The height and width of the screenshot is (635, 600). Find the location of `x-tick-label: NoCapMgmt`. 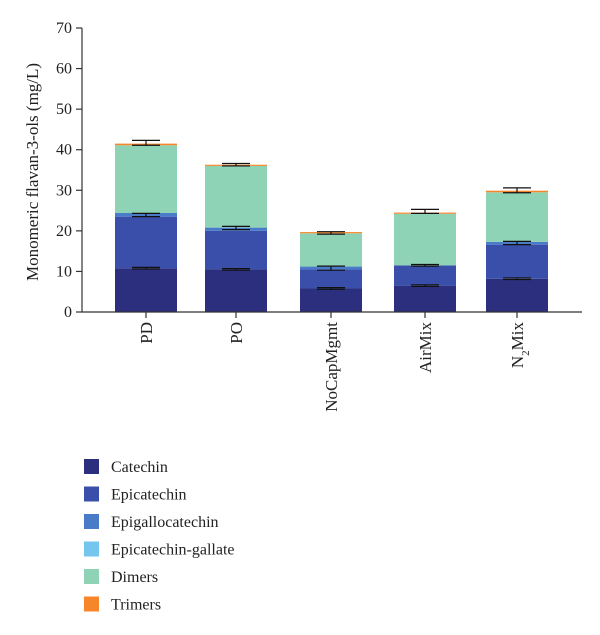

x-tick-label: NoCapMgmt is located at coordinates (331, 367).